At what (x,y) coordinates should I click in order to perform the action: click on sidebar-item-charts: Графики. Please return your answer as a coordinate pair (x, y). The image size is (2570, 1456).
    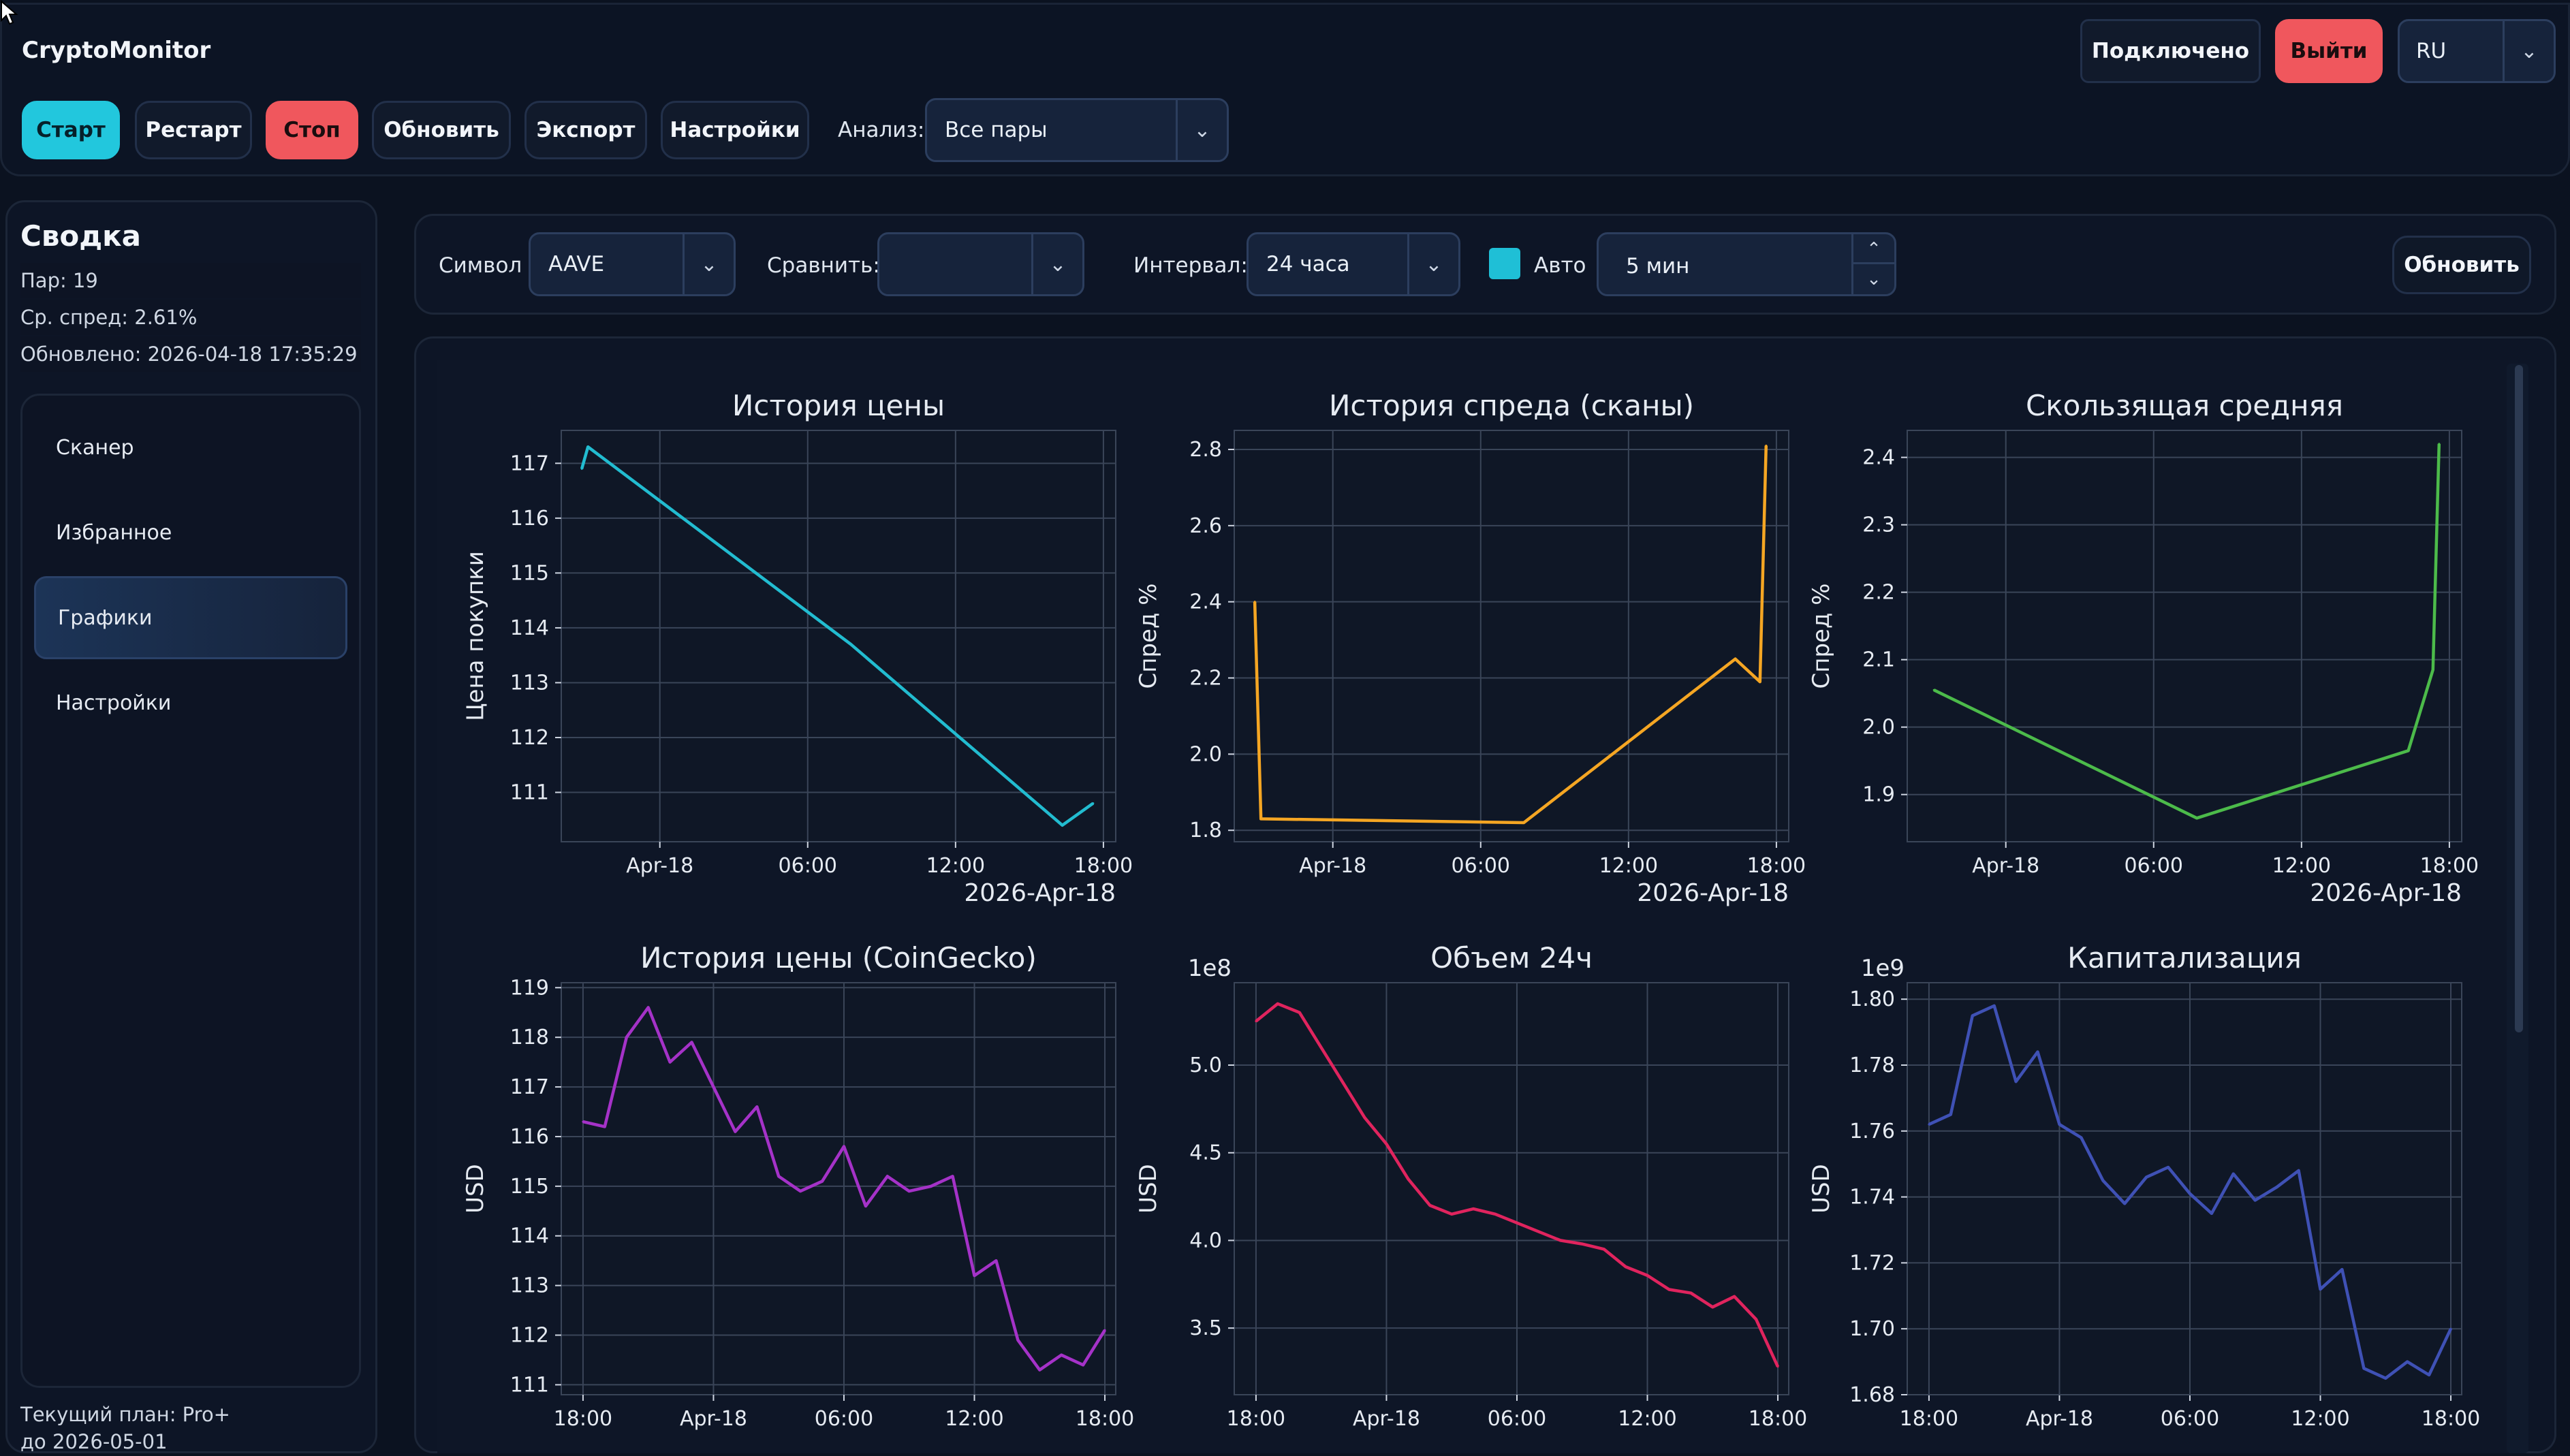
    Looking at the image, I should click on (190, 617).